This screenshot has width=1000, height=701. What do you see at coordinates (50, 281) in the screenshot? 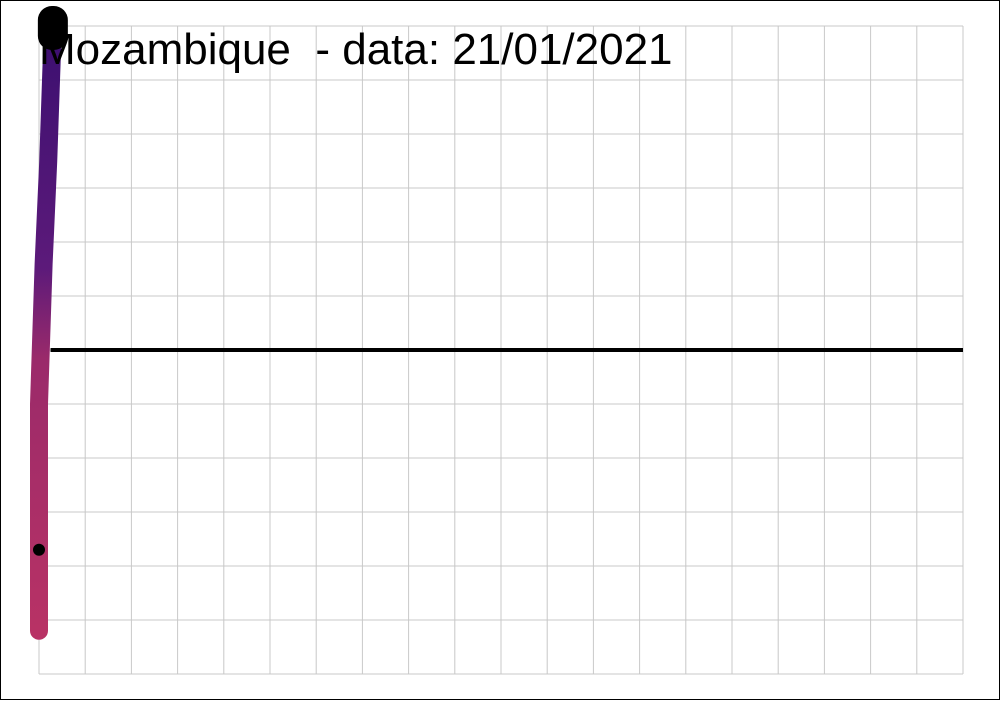
I see `marker-group` at bounding box center [50, 281].